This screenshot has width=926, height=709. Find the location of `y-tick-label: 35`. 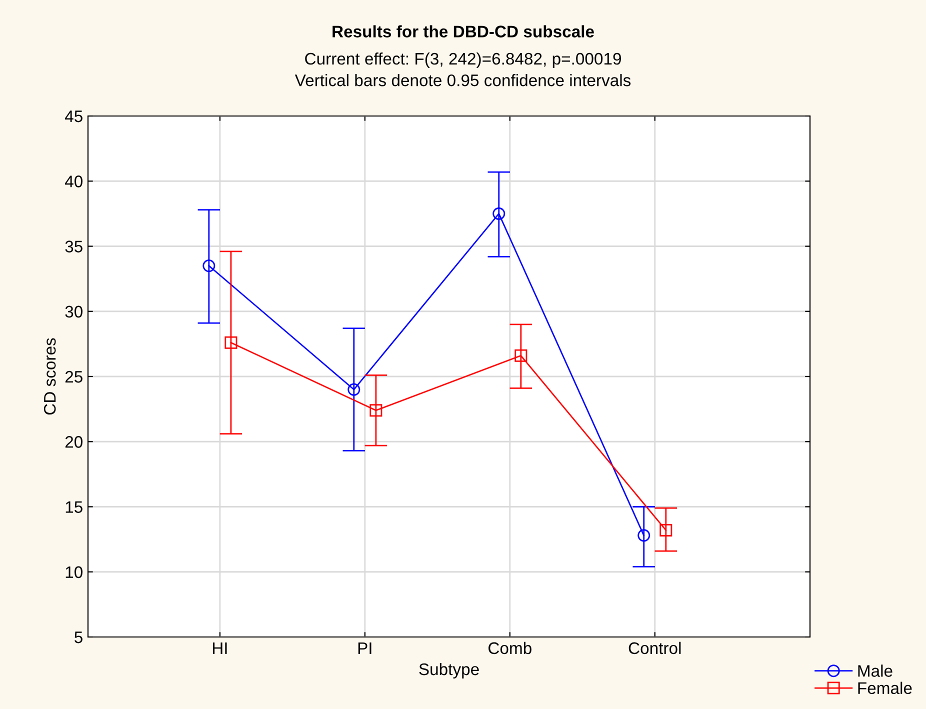

y-tick-label: 35 is located at coordinates (73, 246).